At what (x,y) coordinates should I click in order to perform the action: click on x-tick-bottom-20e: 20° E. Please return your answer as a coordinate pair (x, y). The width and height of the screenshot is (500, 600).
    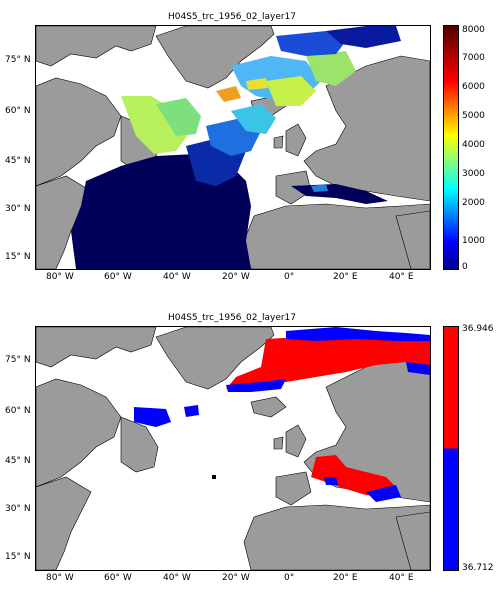
    Looking at the image, I should click on (345, 578).